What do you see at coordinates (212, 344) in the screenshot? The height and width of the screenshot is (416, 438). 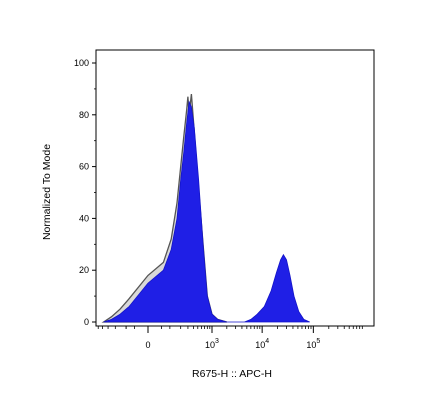 I see `x-tick-label: 10³` at bounding box center [212, 344].